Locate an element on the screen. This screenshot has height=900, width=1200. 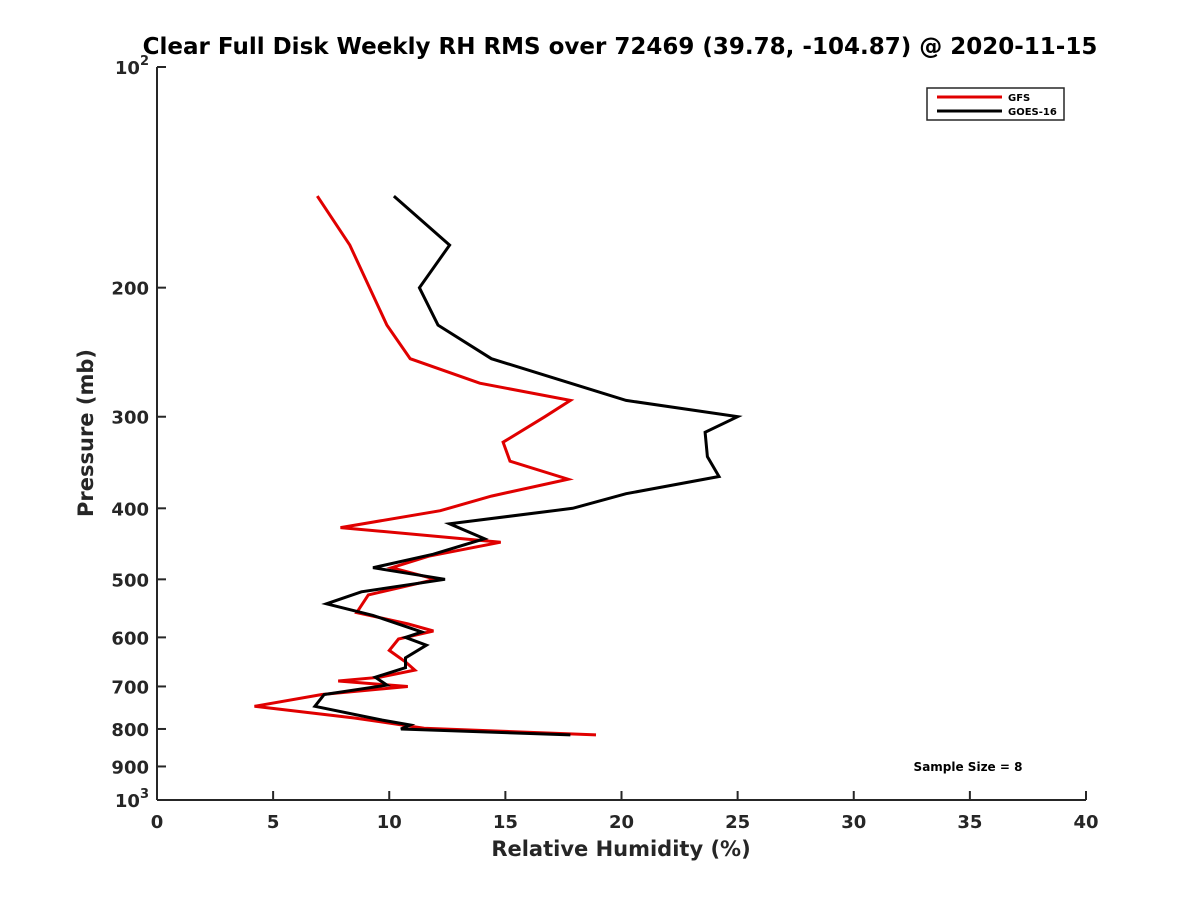
y-tick-label: 10² is located at coordinates (132, 66).